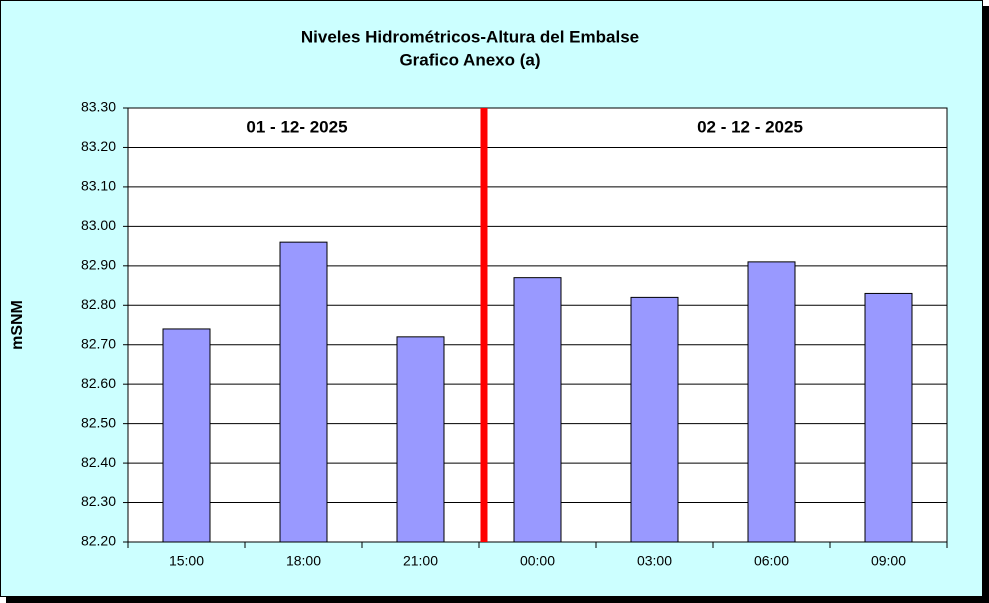  What do you see at coordinates (98, 383) in the screenshot?
I see `y-tick-label: 82.60` at bounding box center [98, 383].